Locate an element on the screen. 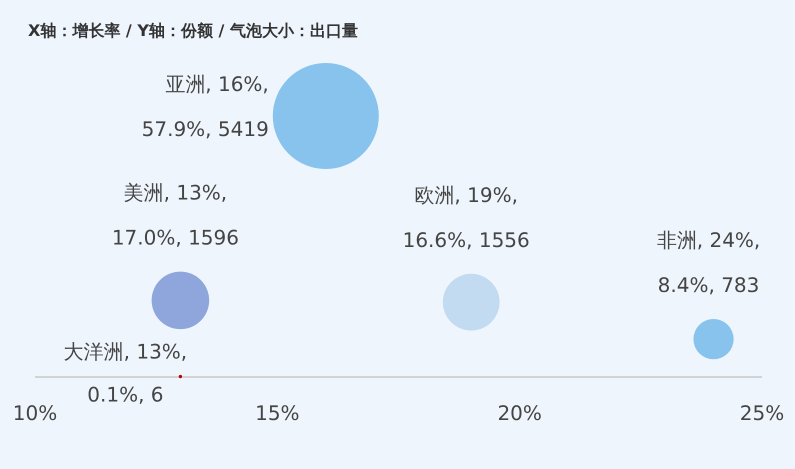 Image resolution: width=795 pixels, height=469 pixels. chart-title: X轴：增长率 / Y轴：份额 / 气泡大小：出口量 is located at coordinates (193, 30).